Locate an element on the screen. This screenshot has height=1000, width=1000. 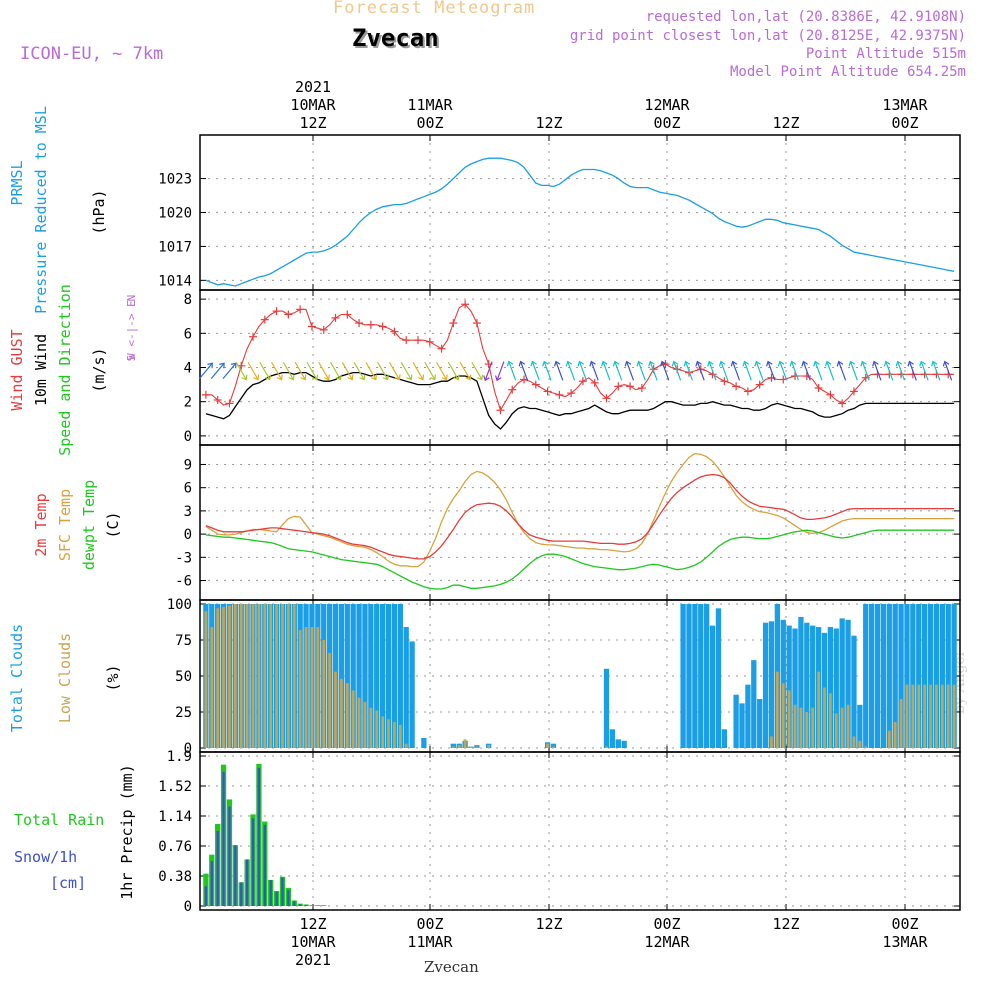
y-tick-label: 1017 is located at coordinates (175, 247).